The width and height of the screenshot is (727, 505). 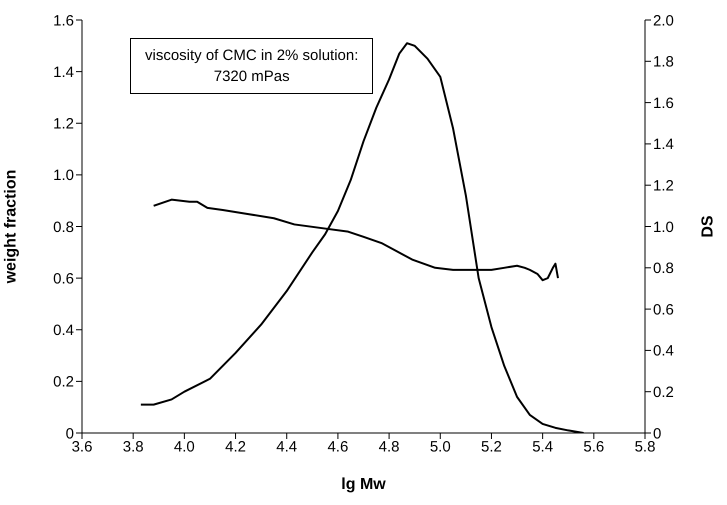 What do you see at coordinates (663, 393) in the screenshot?
I see `y2-tick-label: 0.2` at bounding box center [663, 393].